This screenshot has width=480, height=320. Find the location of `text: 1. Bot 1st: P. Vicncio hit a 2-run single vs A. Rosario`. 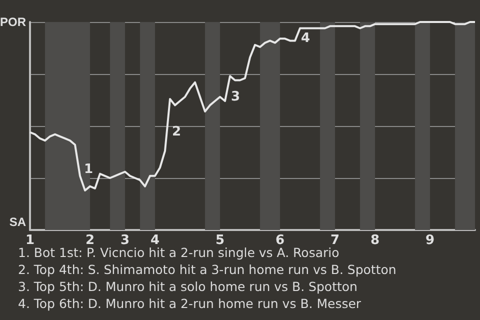

text: 1. Bot 1st: P. Vicncio hit a 2-run single vs A. Rosario is located at coordinates (179, 252).